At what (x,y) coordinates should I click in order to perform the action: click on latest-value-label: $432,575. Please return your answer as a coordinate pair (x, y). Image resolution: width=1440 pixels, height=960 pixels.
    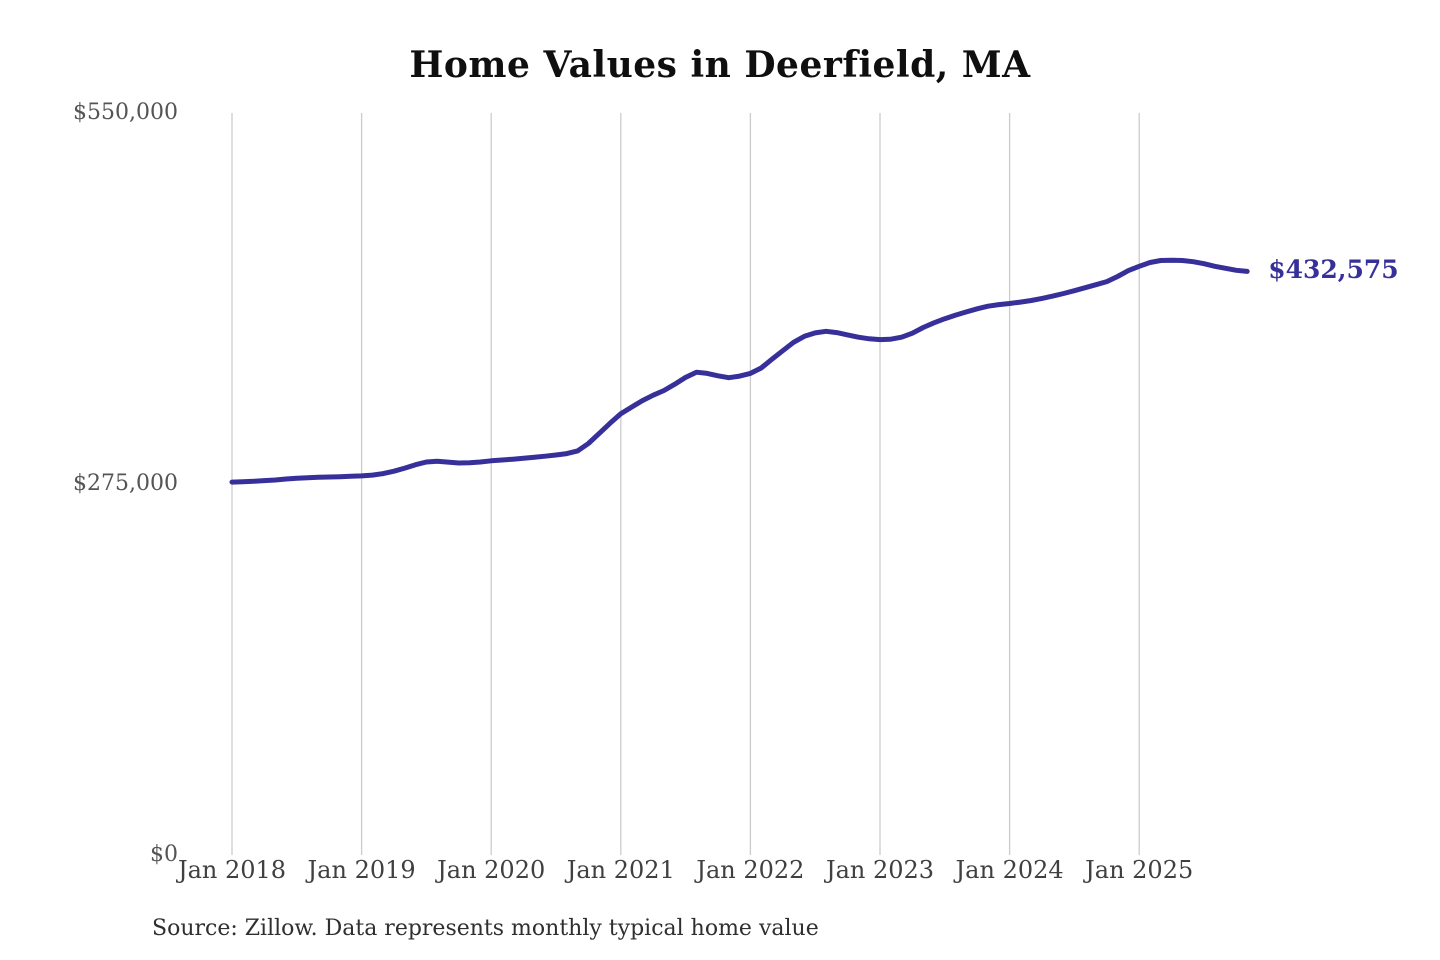
    Looking at the image, I should click on (1333, 270).